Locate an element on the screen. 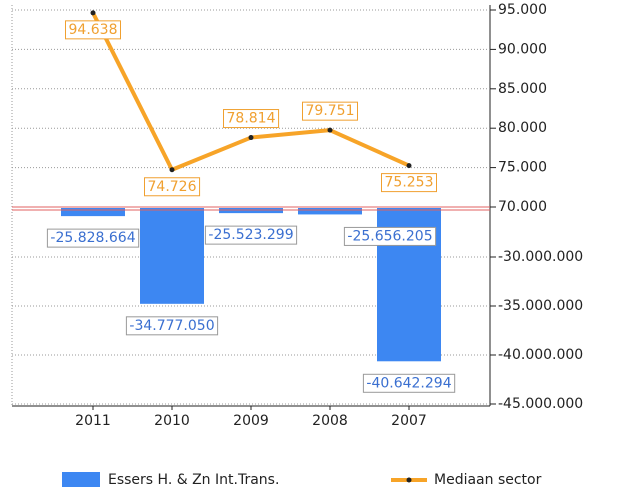 This screenshot has width=632, height=489. x-tick-label: 2010 is located at coordinates (172, 421).